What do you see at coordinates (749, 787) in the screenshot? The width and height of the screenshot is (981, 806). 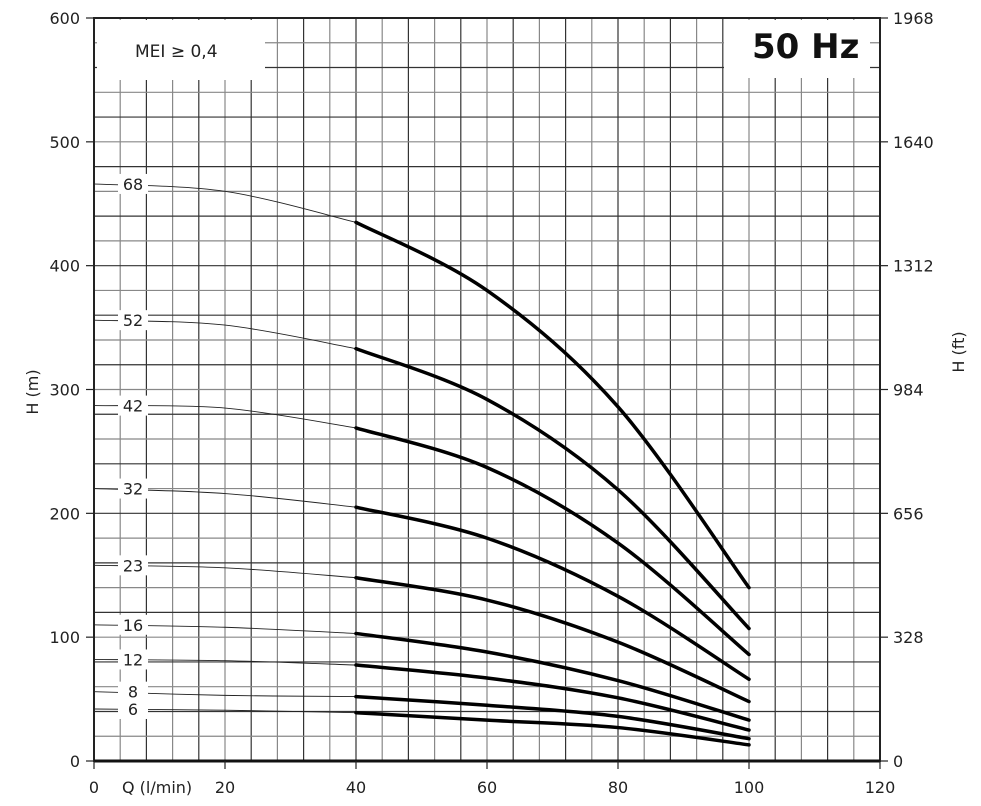 I see `x-tick-label: 100` at bounding box center [749, 787].